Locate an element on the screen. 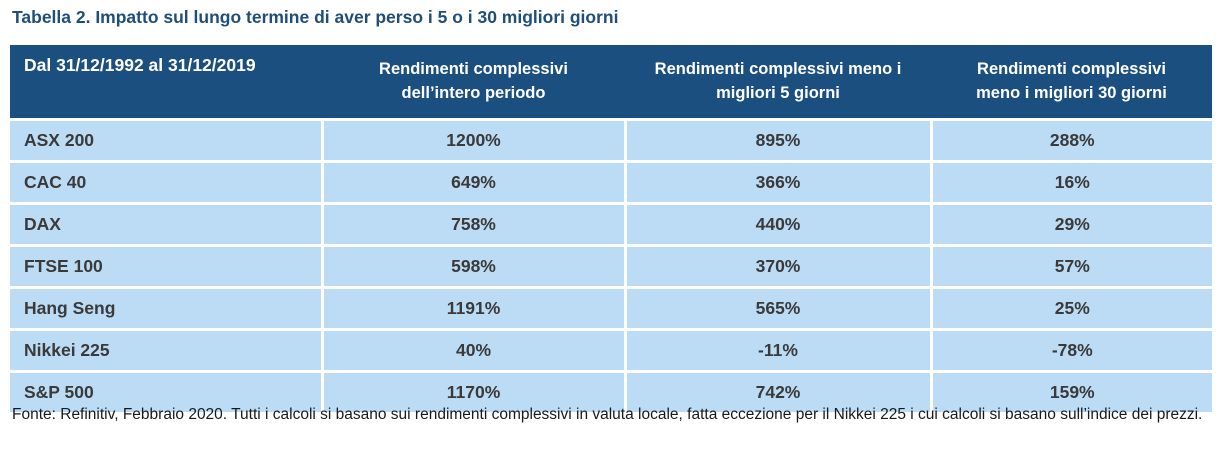 The width and height of the screenshot is (1222, 455). index-name: FTSE 100 is located at coordinates (166, 266).